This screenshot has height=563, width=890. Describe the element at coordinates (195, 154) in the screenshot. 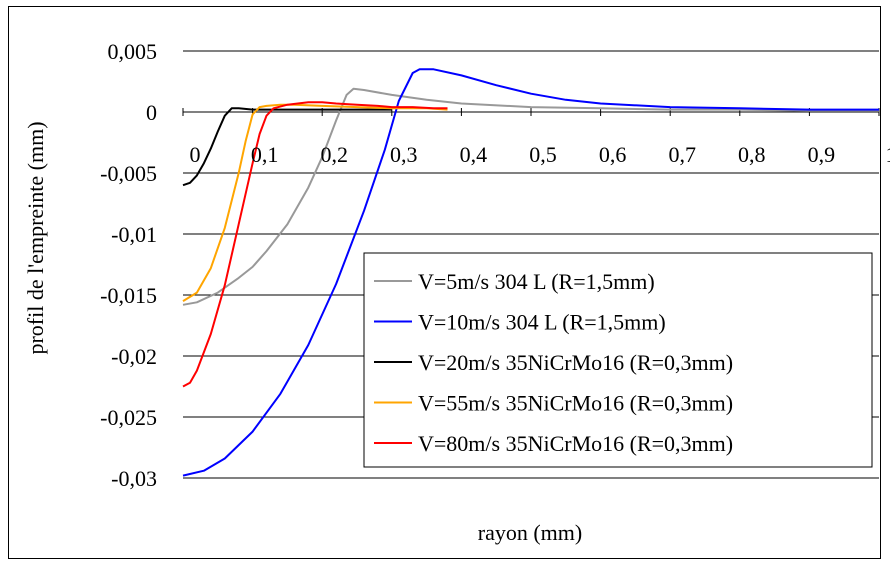

I see `x-tick-label: 0` at that location.